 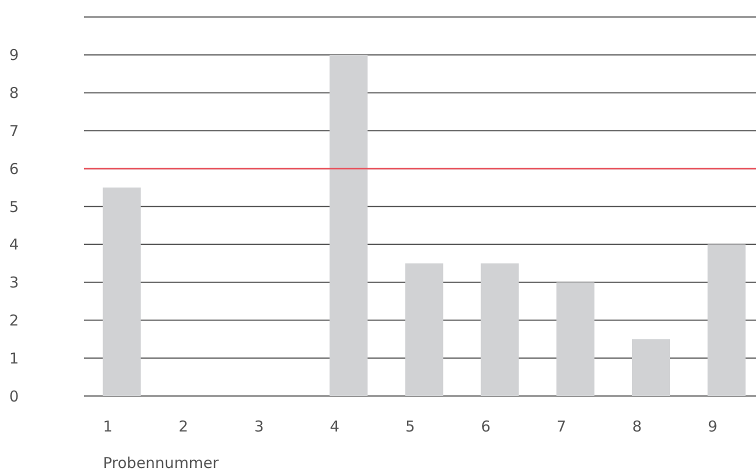 I want to click on y-tick-label: 5, so click(x=14, y=207).